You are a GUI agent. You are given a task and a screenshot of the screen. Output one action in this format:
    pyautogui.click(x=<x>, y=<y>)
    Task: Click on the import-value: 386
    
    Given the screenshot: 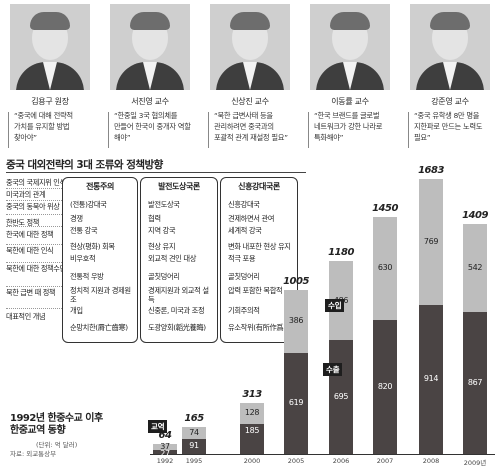 What is the action you would take?
    pyautogui.click(x=296, y=321)
    